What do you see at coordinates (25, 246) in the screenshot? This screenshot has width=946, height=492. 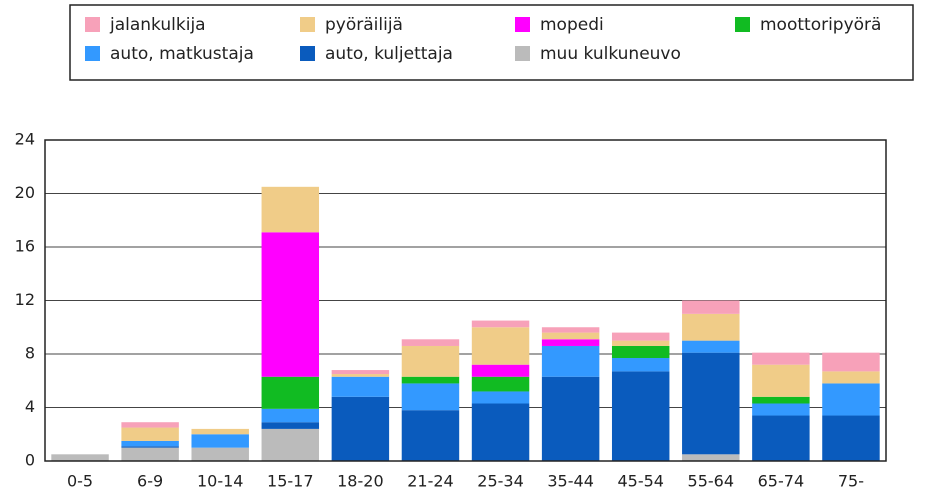 I see `y-tick-label: 16` at bounding box center [25, 246].